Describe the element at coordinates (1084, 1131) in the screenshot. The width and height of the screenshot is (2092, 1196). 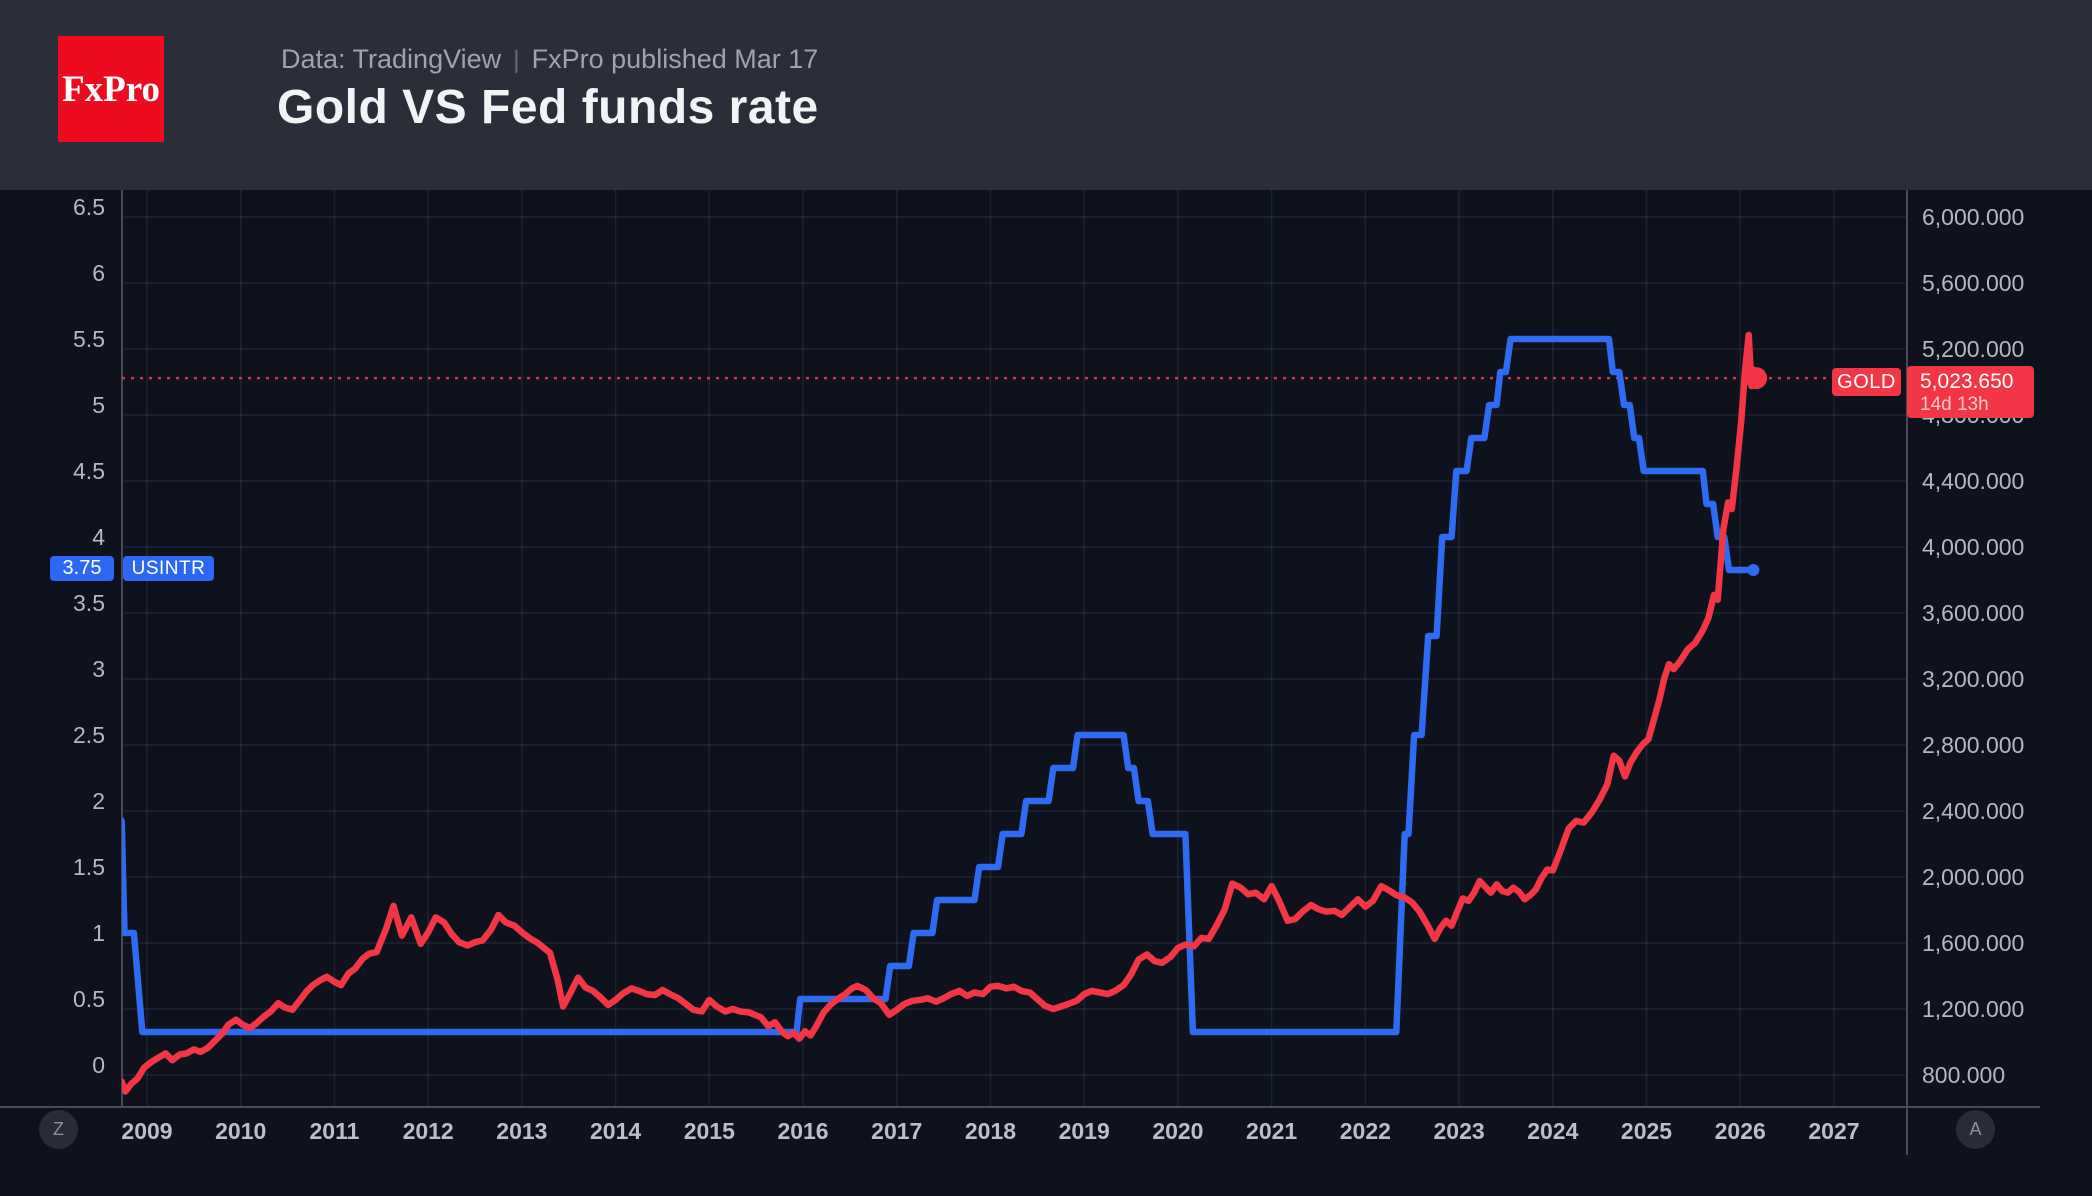
I see `x-axis-year-label: 2019` at that location.